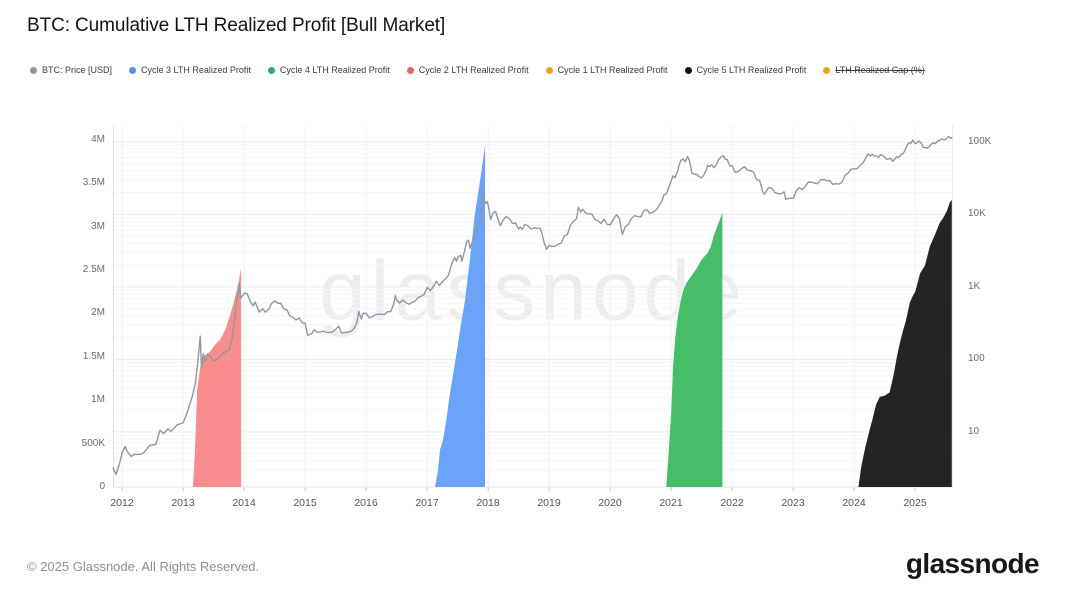  What do you see at coordinates (427, 503) in the screenshot?
I see `x-tick-label: 2017` at bounding box center [427, 503].